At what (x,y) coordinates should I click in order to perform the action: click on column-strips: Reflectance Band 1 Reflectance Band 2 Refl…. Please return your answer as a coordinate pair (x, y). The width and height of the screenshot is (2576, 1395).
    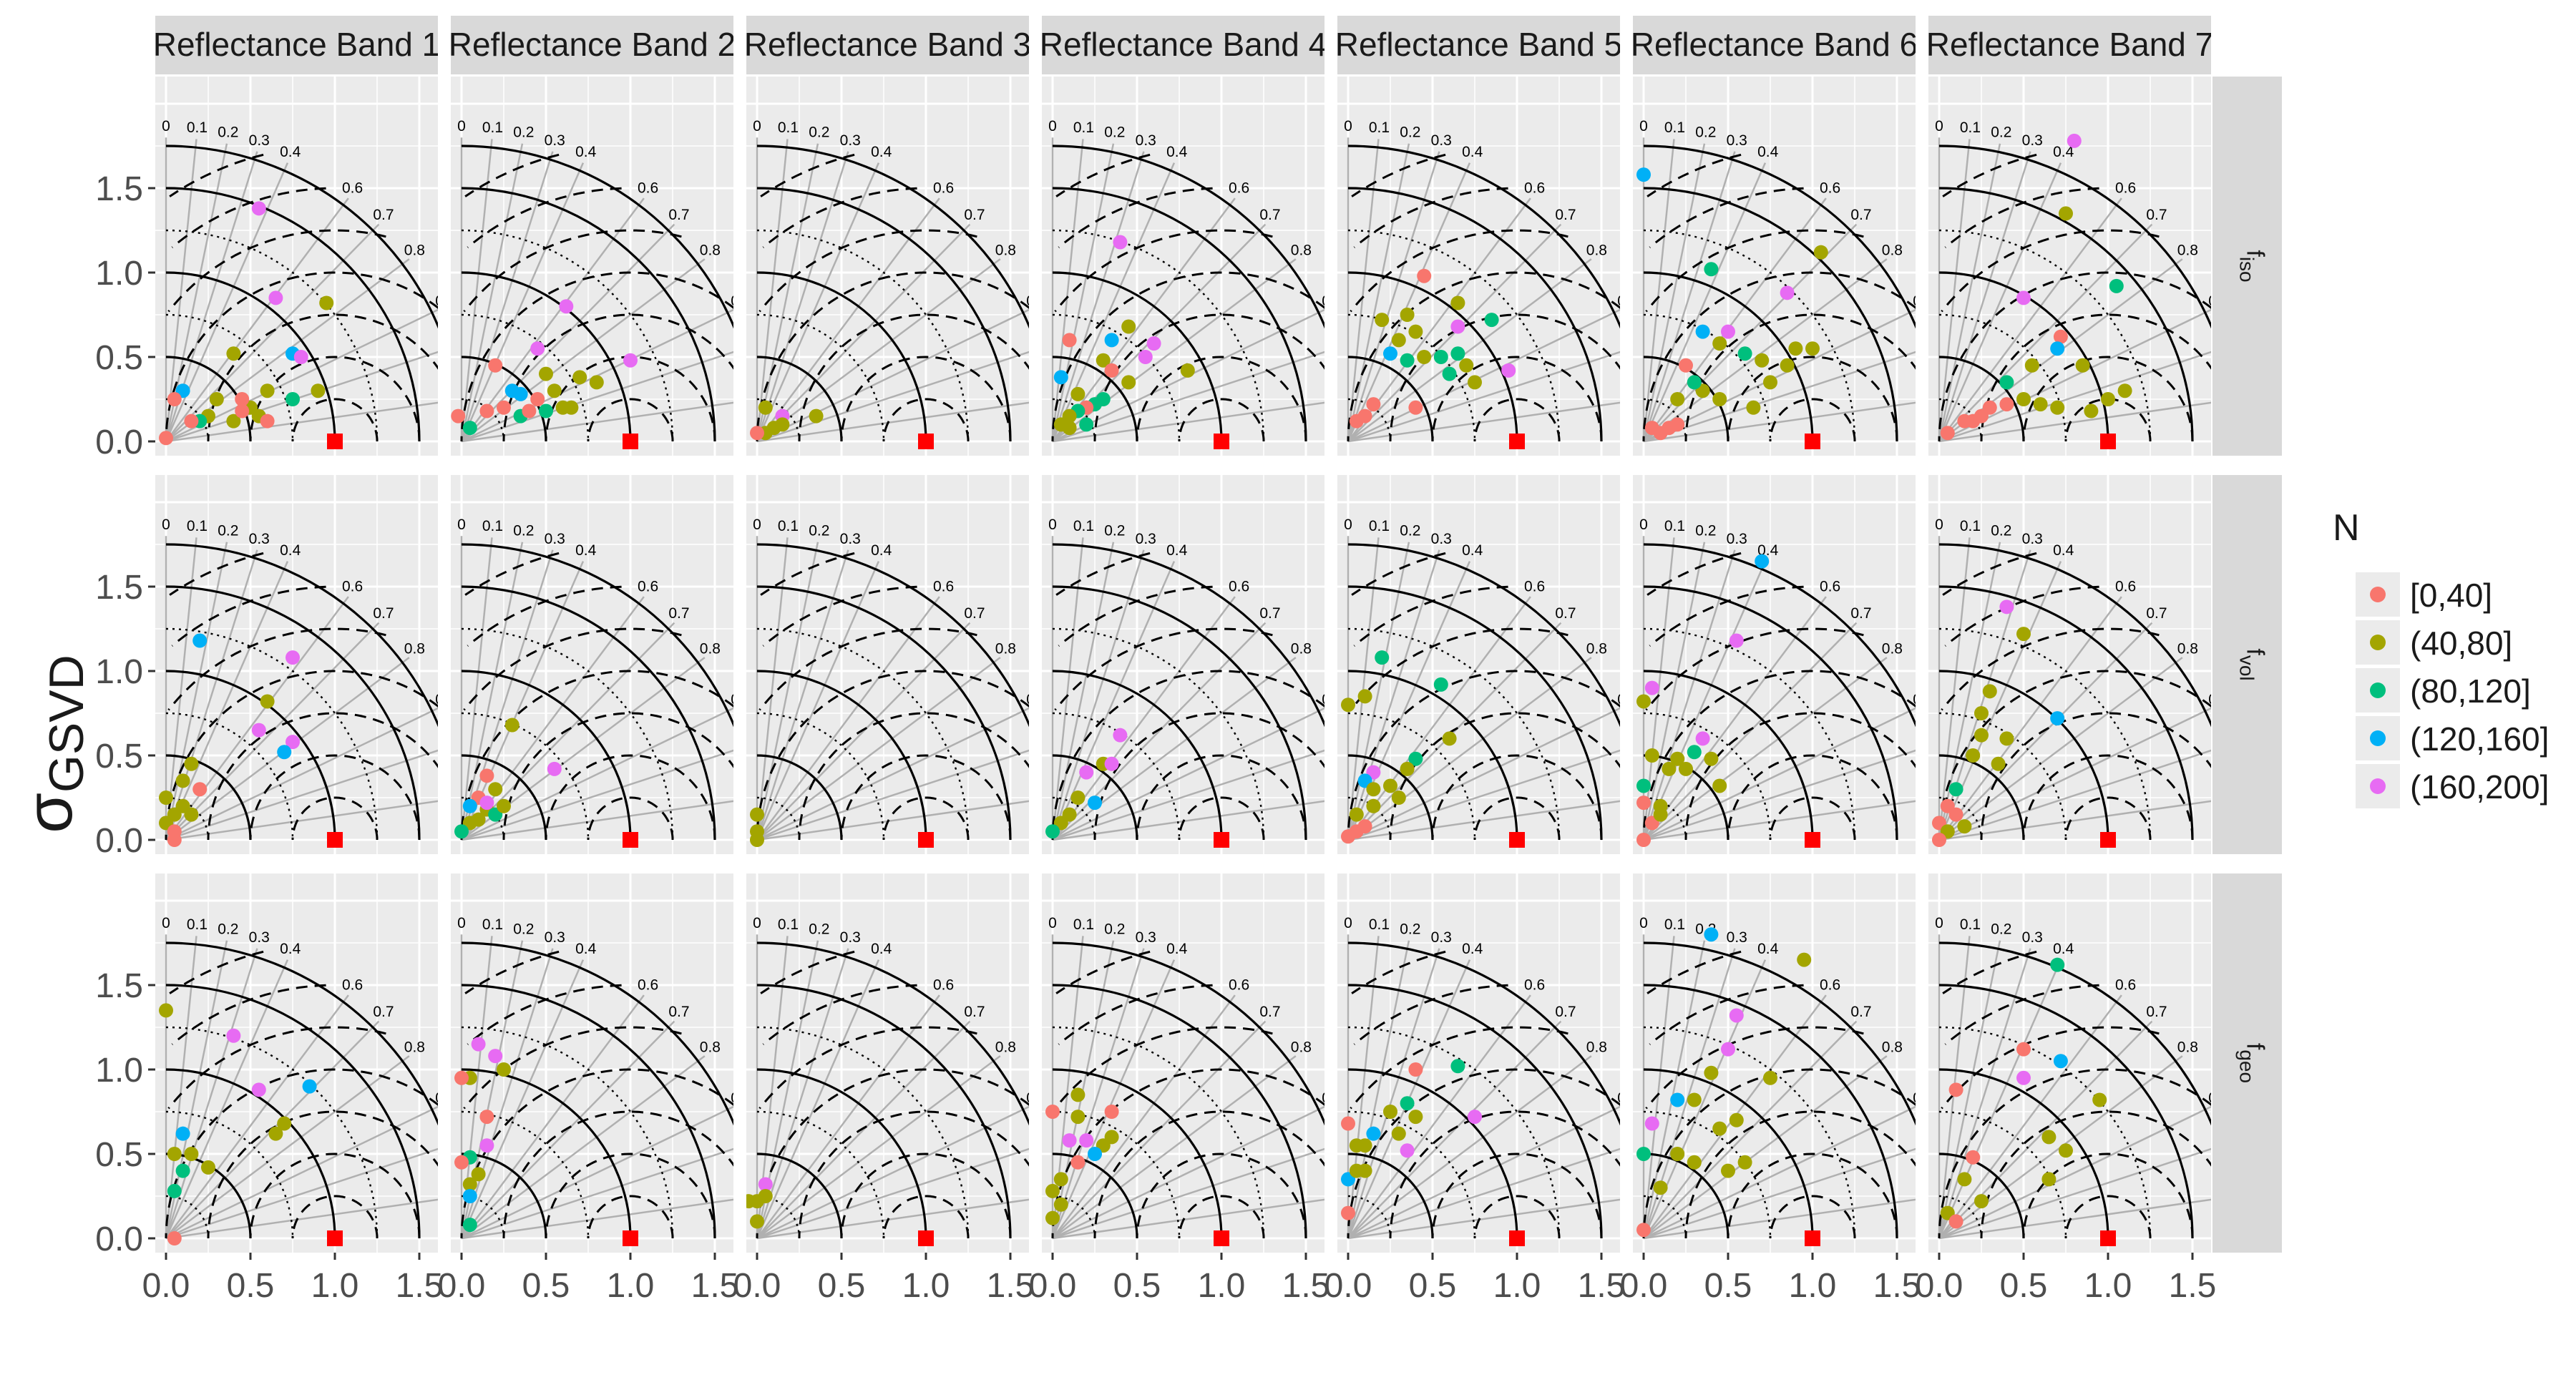
    Looking at the image, I should click on (1183, 45).